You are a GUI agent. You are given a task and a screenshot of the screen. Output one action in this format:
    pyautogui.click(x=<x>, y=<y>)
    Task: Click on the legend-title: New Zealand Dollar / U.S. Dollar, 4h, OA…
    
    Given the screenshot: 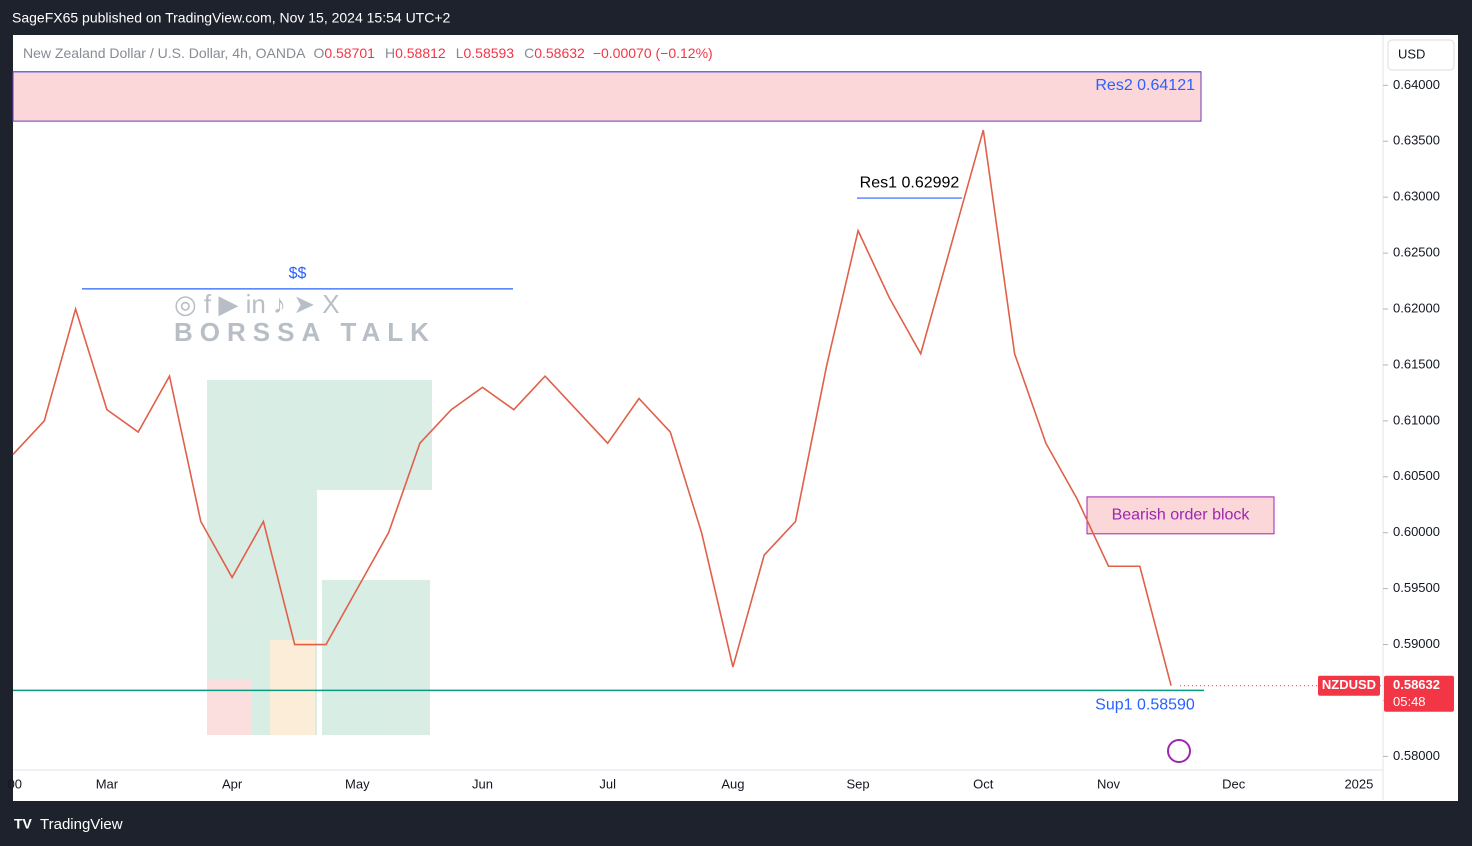 What is the action you would take?
    pyautogui.click(x=164, y=53)
    